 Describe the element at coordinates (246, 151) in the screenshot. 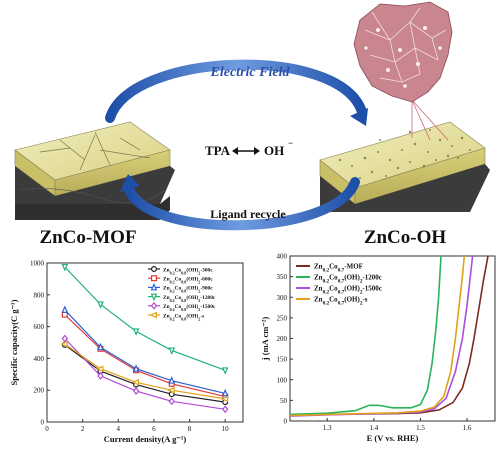

I see `exchange-arrow-icon` at that location.